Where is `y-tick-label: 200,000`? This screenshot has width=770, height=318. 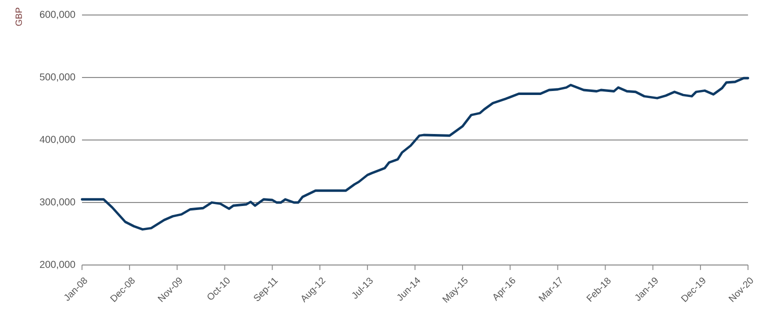
y-tick-label: 200,000 is located at coordinates (58, 265).